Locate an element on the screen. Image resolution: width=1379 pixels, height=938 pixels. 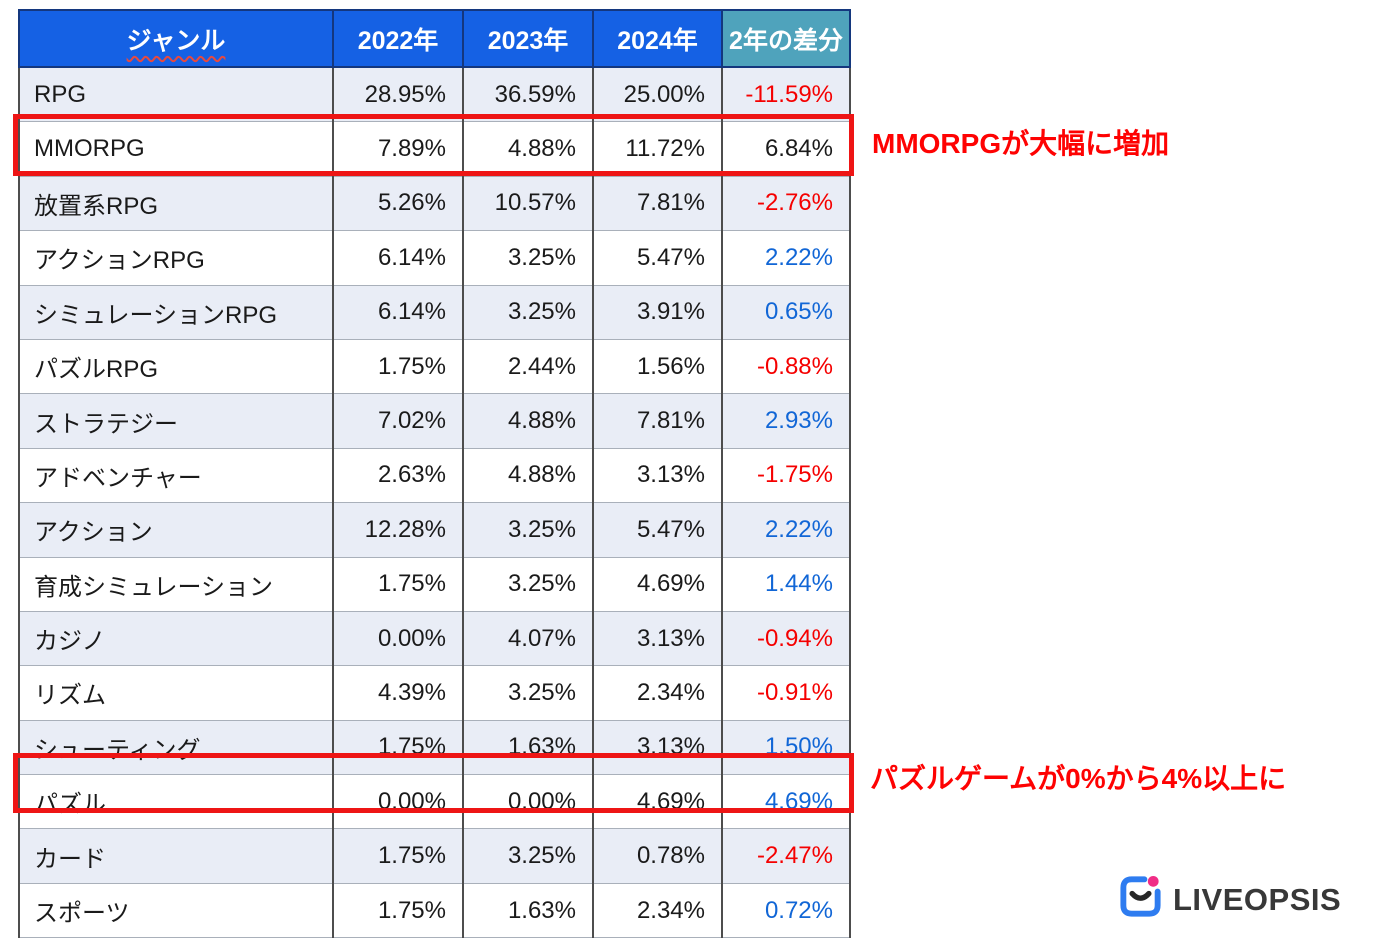
value-cell-2022: 4.39% is located at coordinates (398, 693).